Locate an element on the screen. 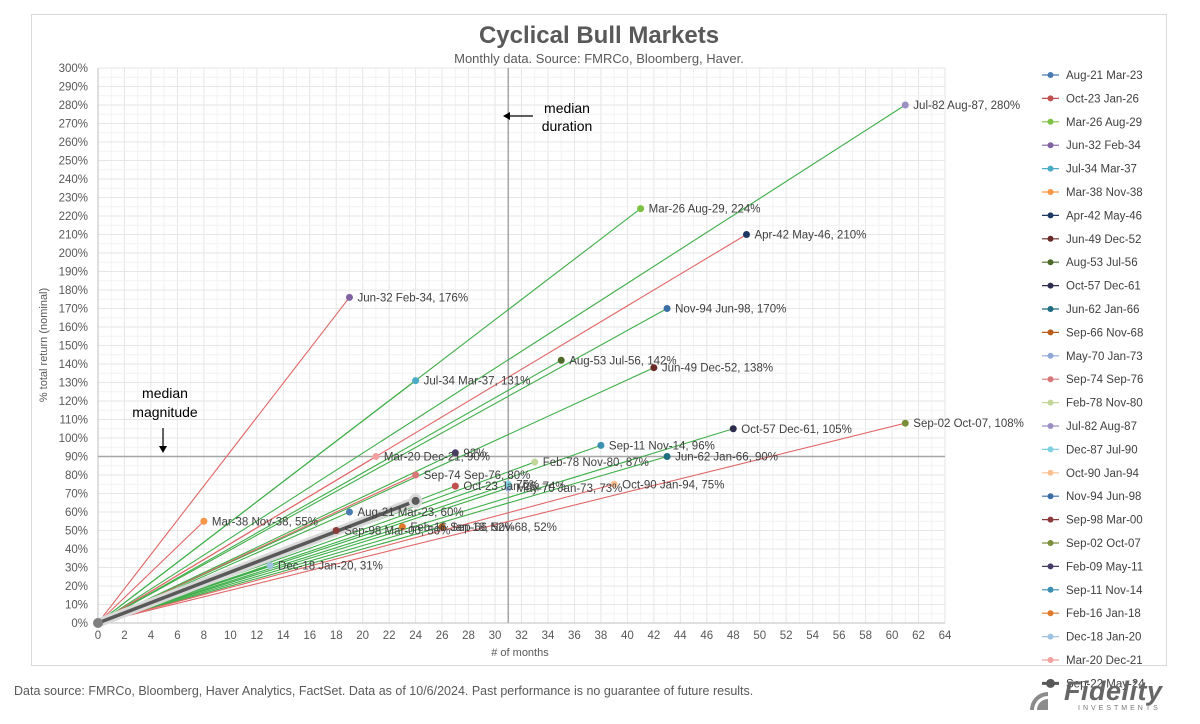 The height and width of the screenshot is (724, 1200). y-tick-label: 290% is located at coordinates (73, 88).